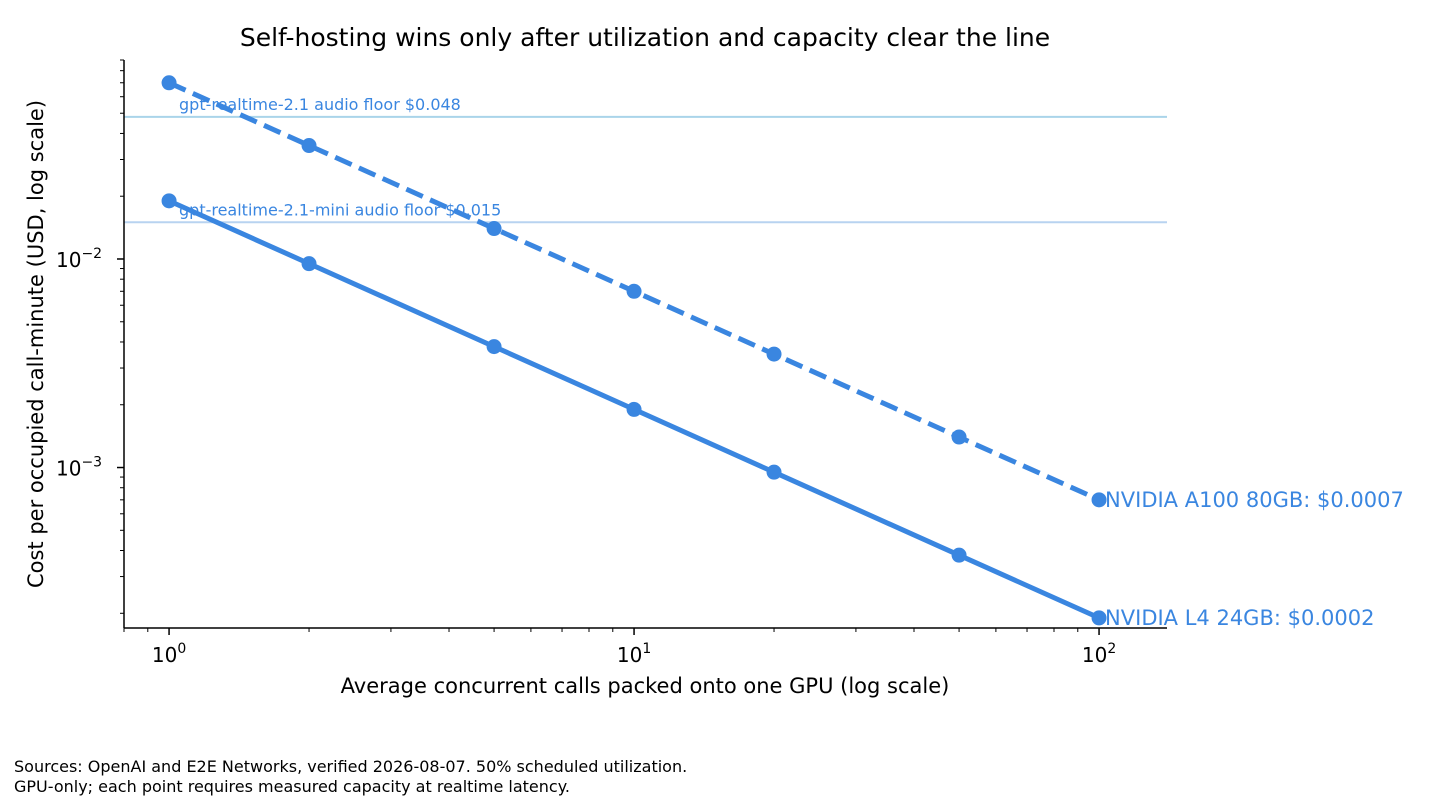  I want to click on x-ticks: 10⁰ 10¹ 10², so click(619, 647).